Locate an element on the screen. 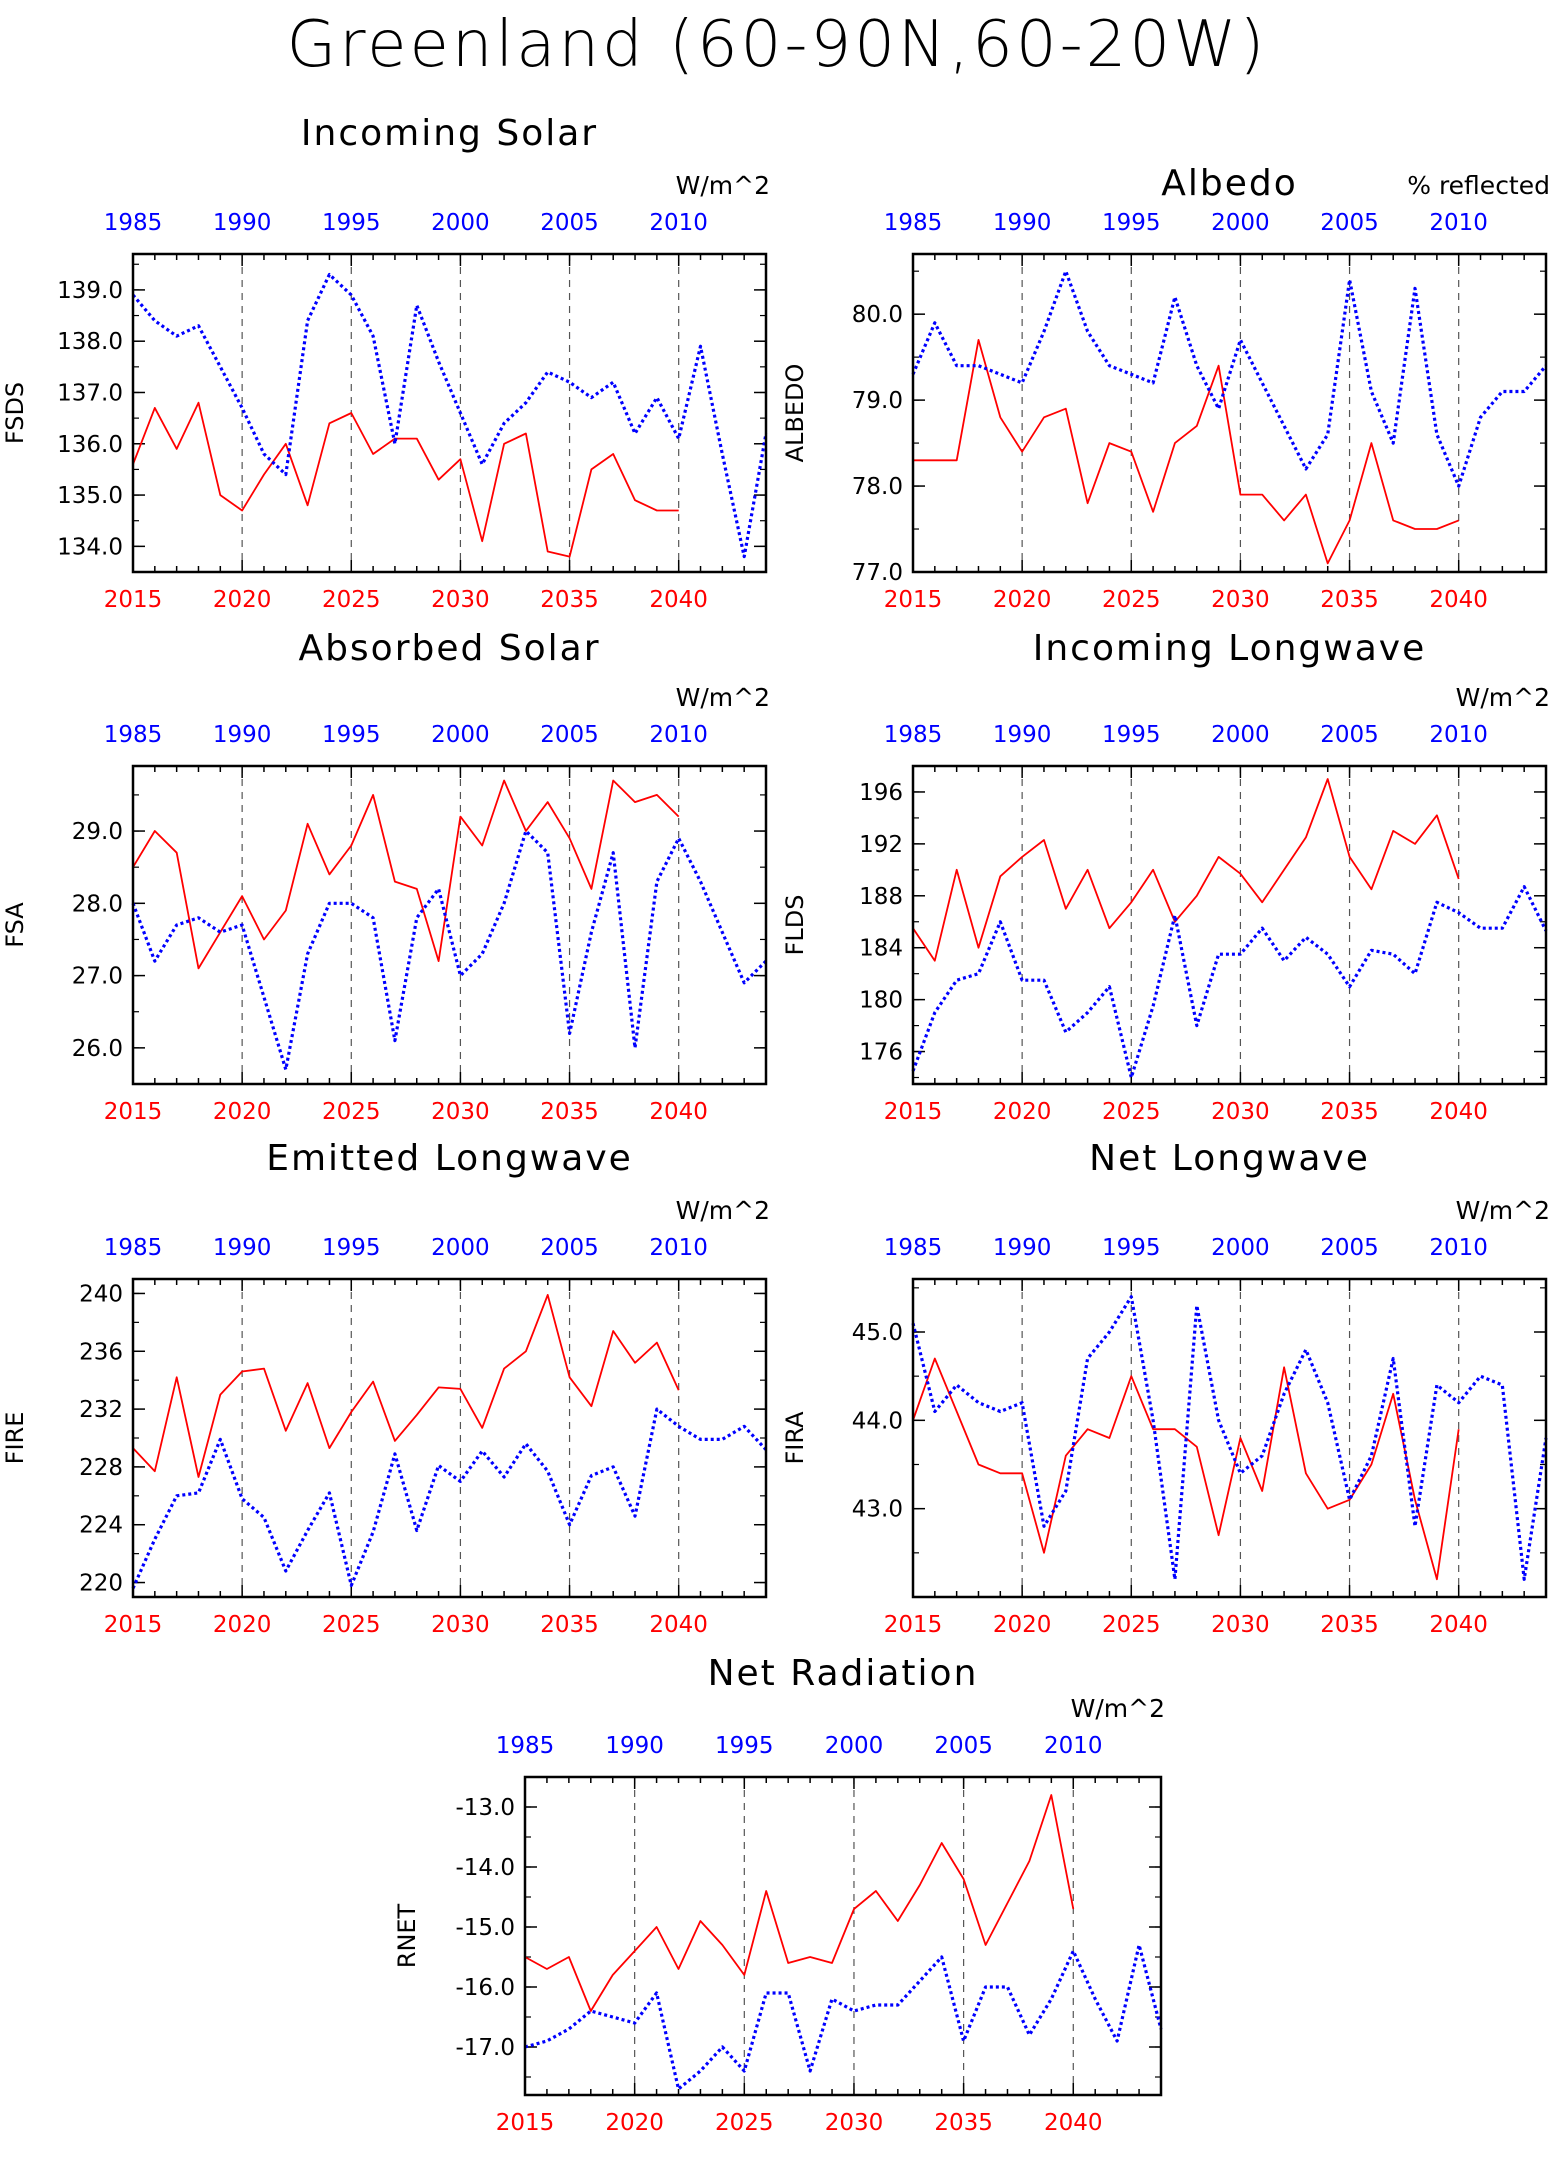  y-tick-label: 28.0 is located at coordinates (97, 904).